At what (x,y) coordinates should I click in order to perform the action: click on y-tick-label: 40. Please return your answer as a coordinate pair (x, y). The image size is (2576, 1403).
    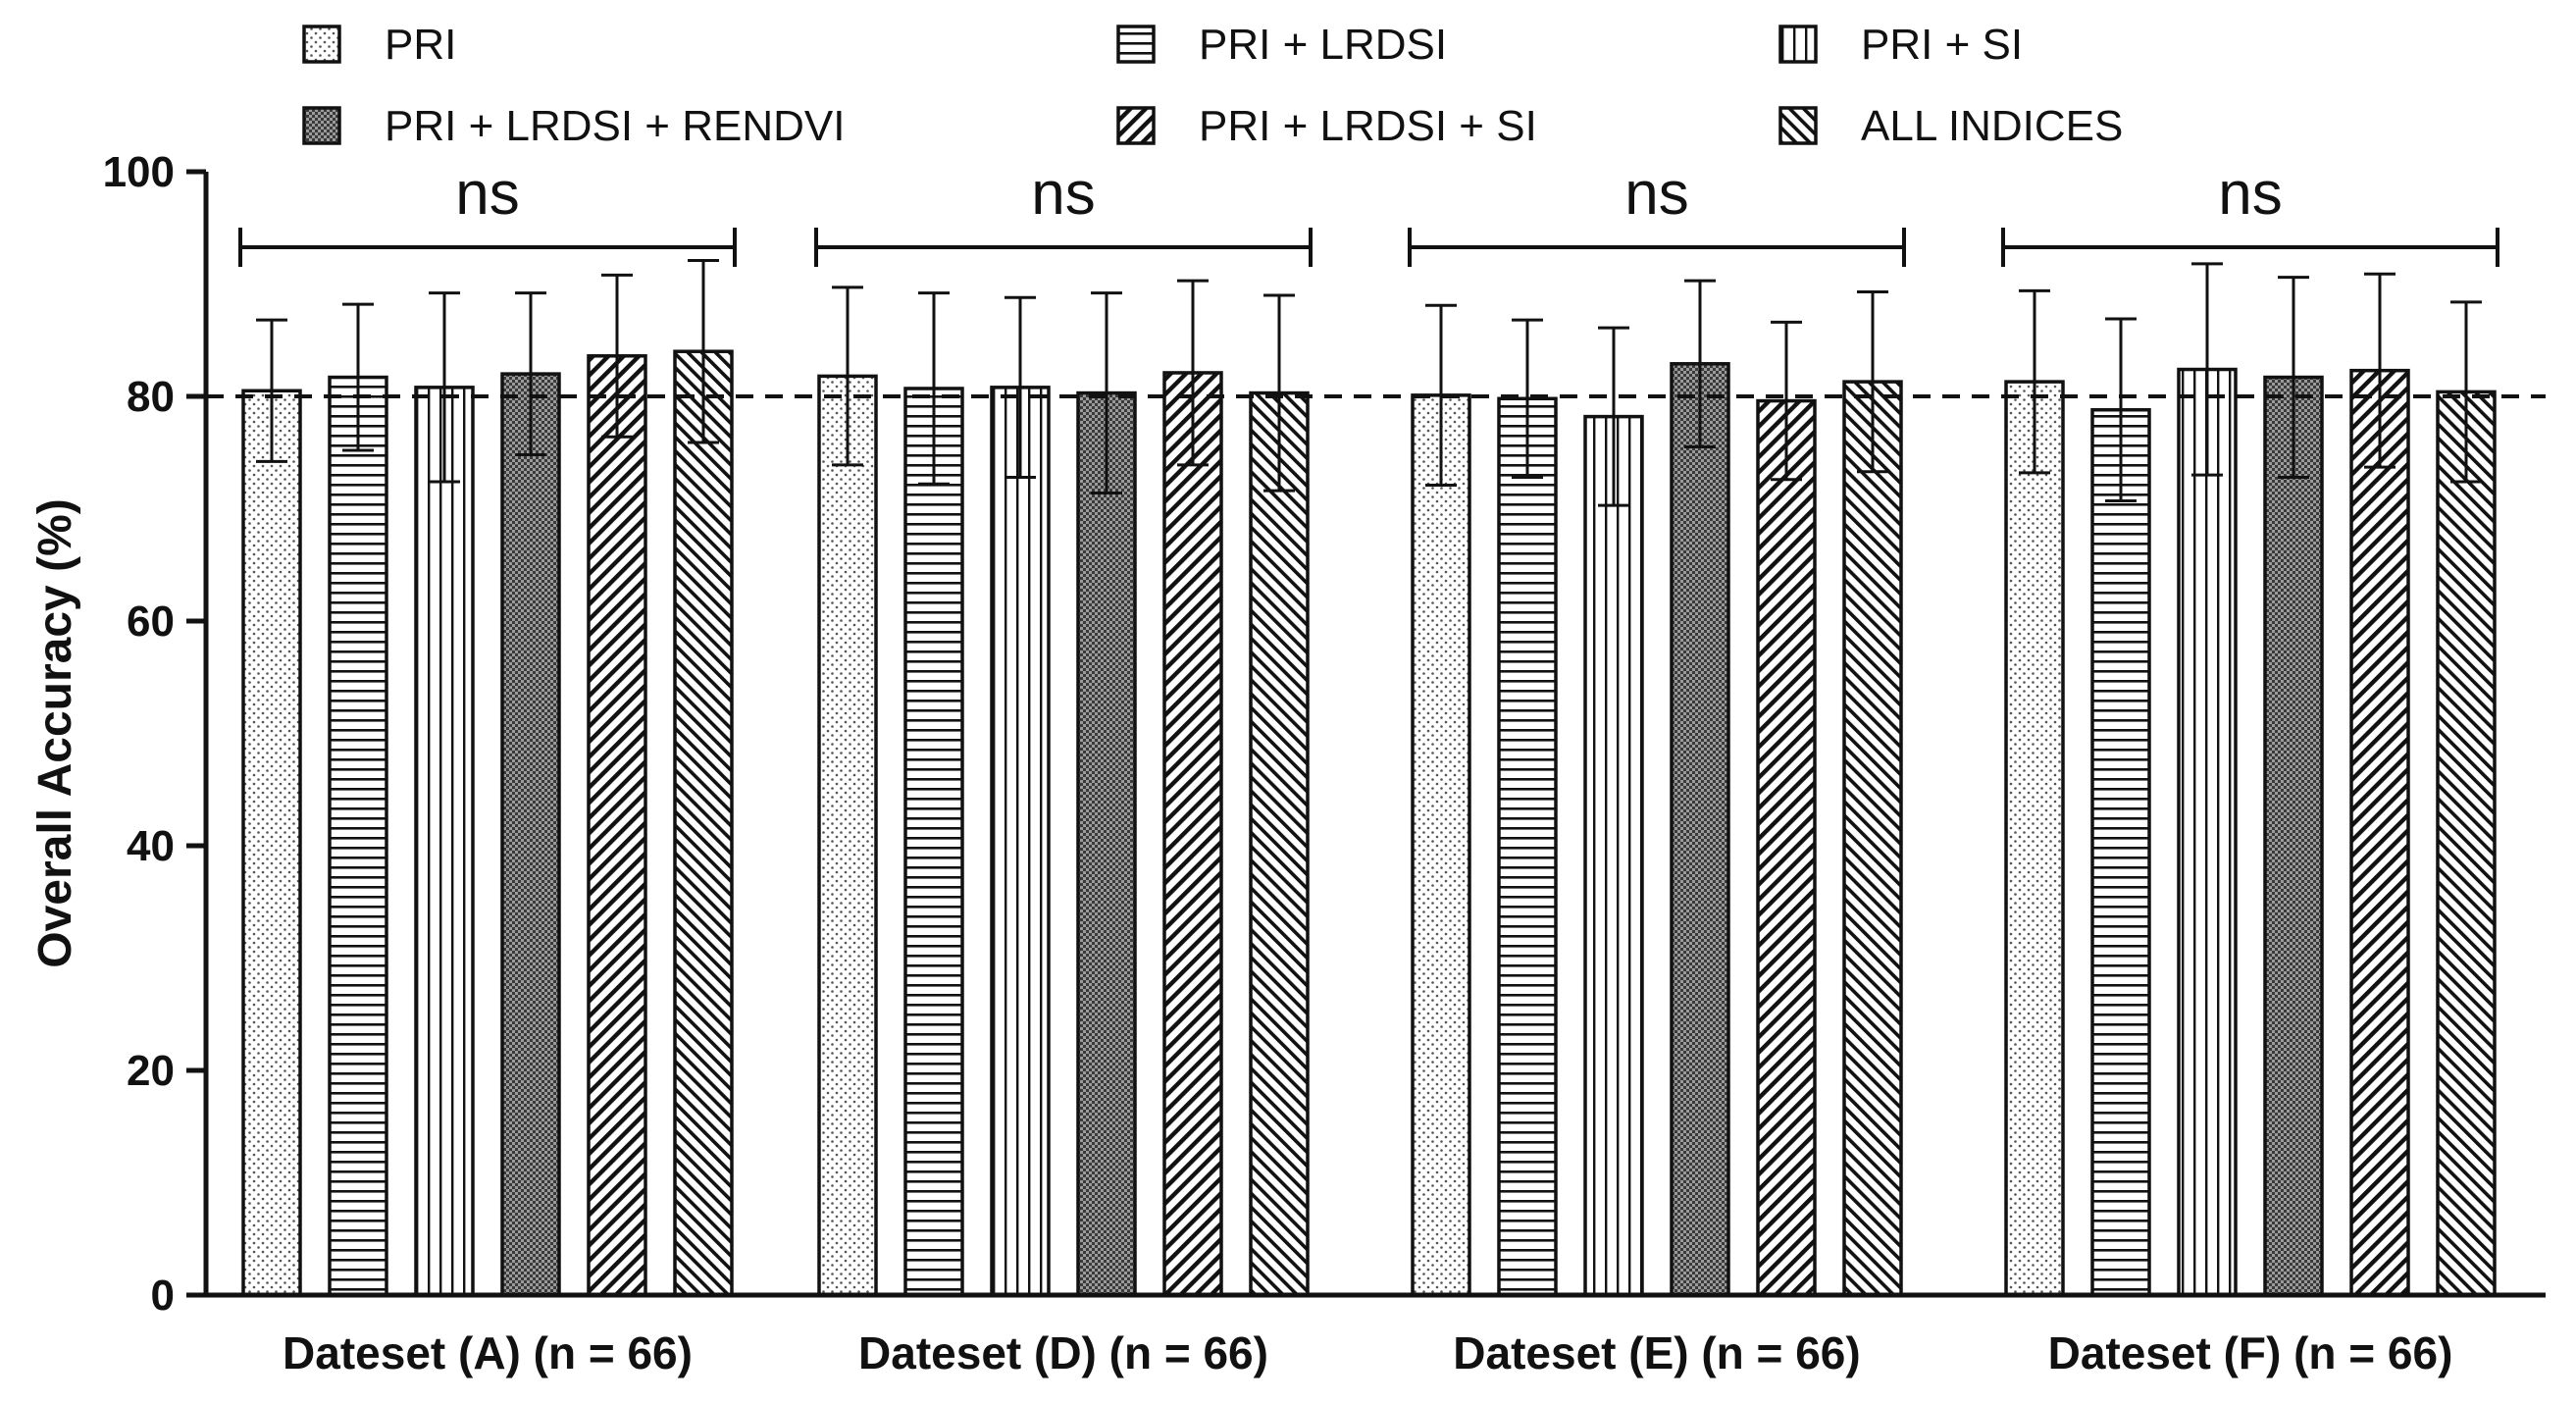
    Looking at the image, I should click on (151, 846).